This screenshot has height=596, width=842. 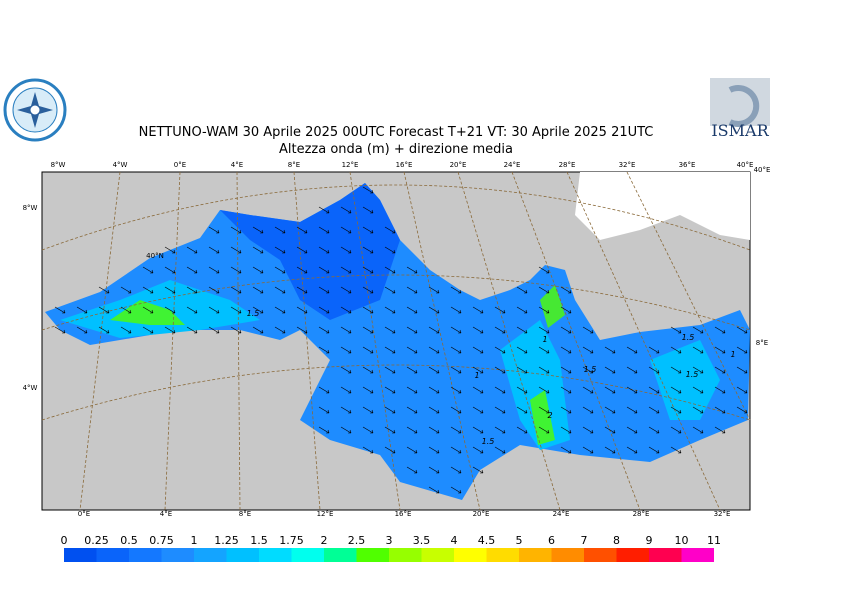 What do you see at coordinates (740, 109) in the screenshot?
I see `right-logo: ISMAR` at bounding box center [740, 109].